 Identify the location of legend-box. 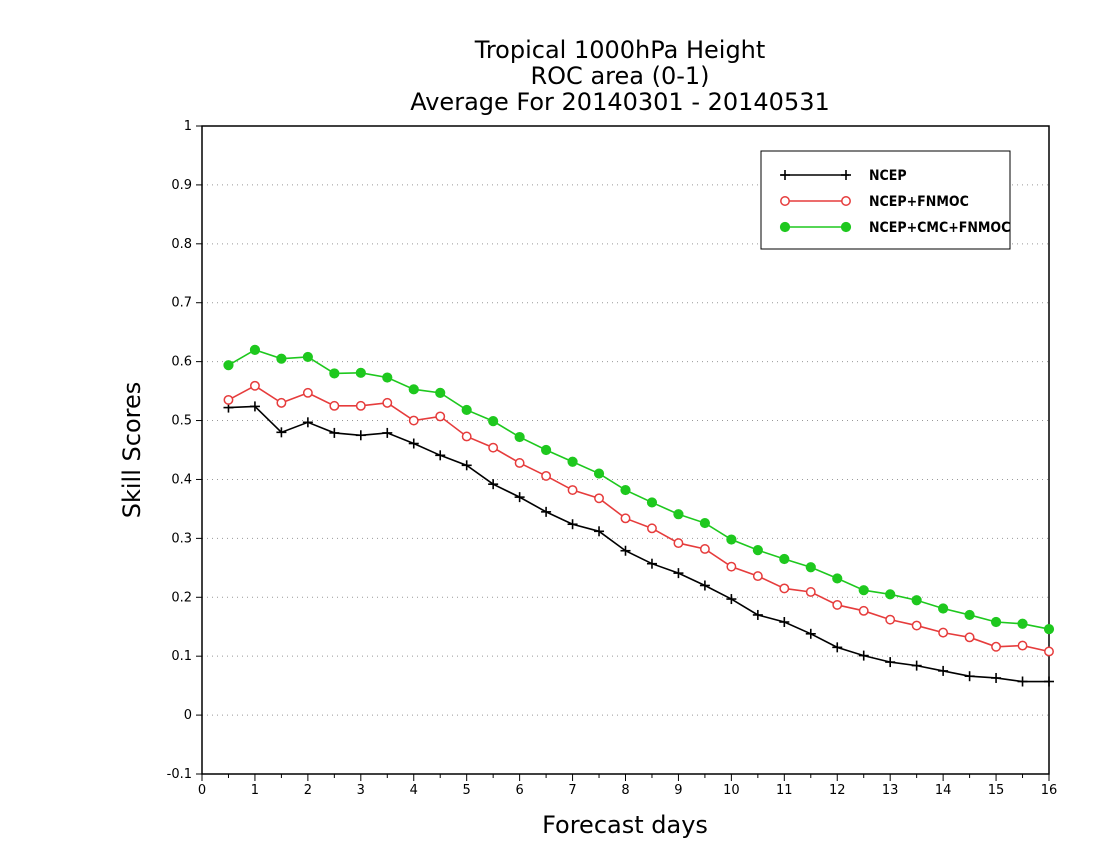
(885, 200).